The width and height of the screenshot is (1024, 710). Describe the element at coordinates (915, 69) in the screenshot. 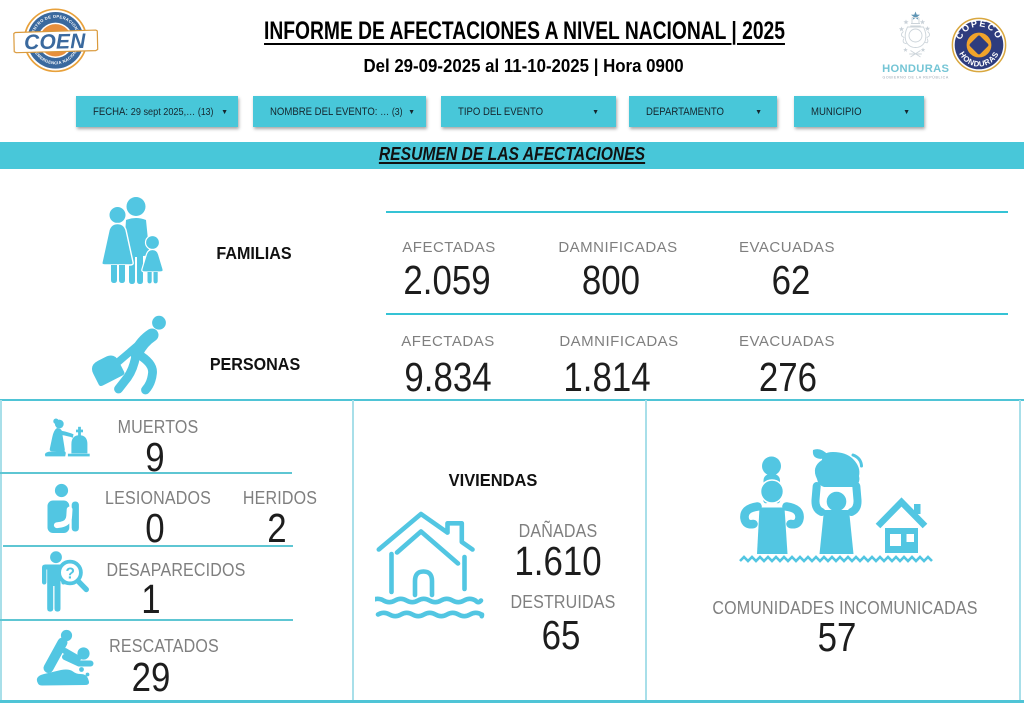

I see `svg-text: HONDURAS` at that location.